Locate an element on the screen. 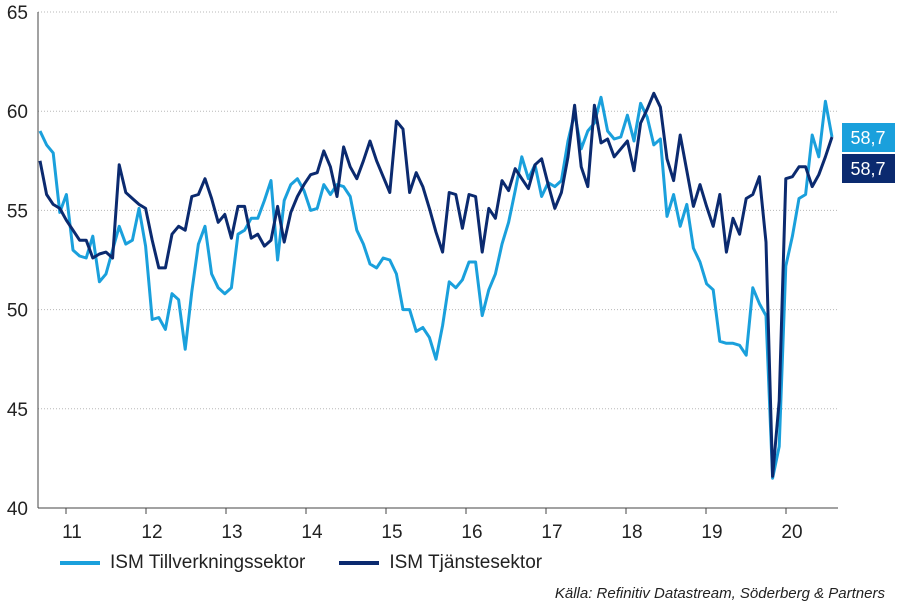 This screenshot has width=899, height=606. legend-swatch-services is located at coordinates (359, 563).